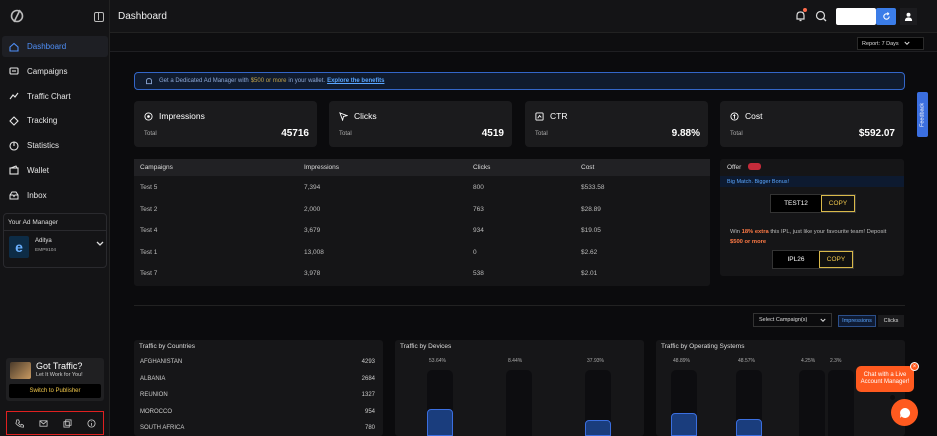 Image resolution: width=937 pixels, height=436 pixels. I want to click on sidebar-item-label: Traffic Chart, so click(49, 96).